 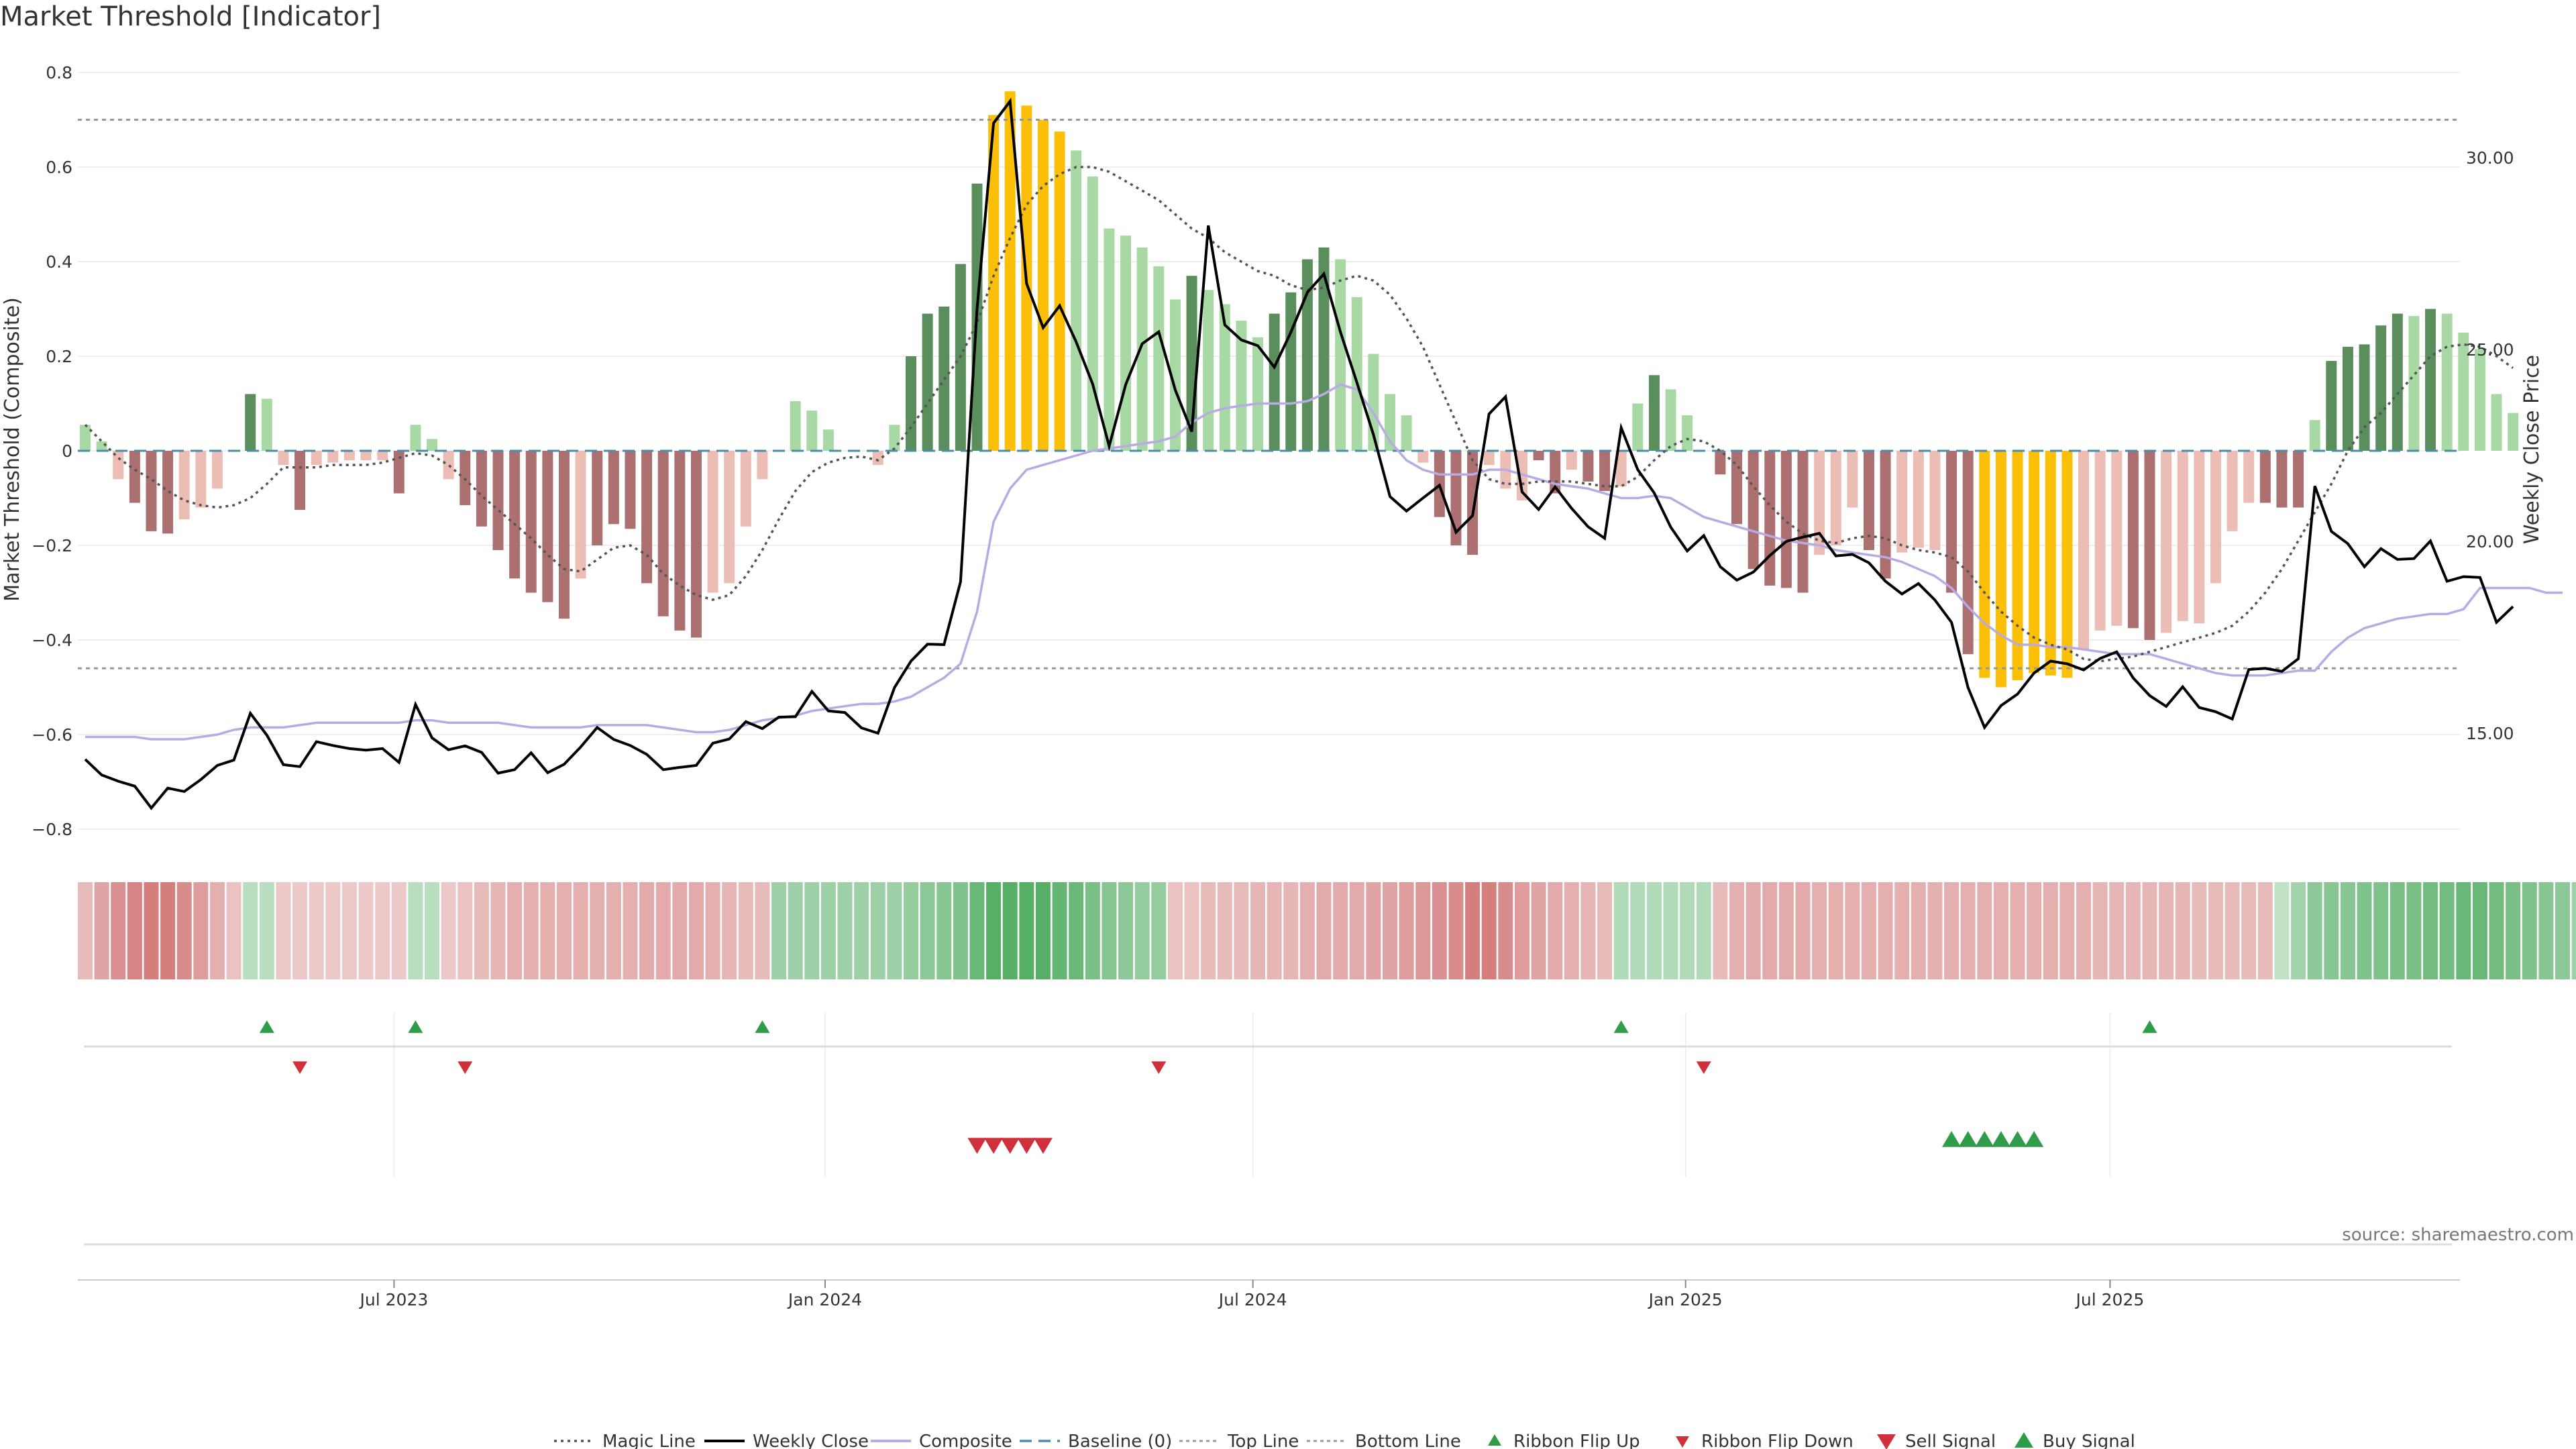 What do you see at coordinates (52, 545) in the screenshot?
I see `y-tick-label: −0.2` at bounding box center [52, 545].